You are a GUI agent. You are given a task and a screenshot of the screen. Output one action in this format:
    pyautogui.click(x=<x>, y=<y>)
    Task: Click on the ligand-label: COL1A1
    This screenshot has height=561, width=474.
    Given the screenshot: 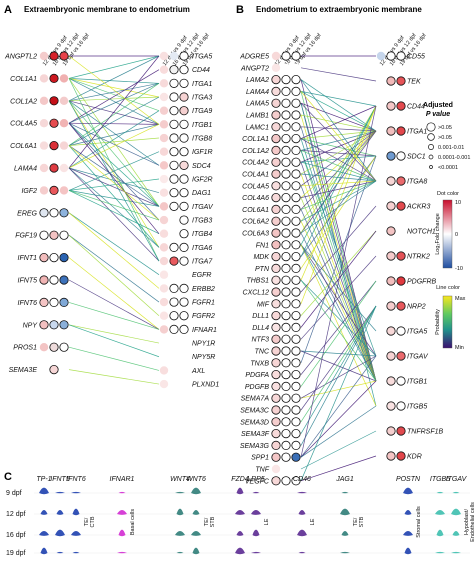 What is the action you would take?
    pyautogui.click(x=255, y=139)
    